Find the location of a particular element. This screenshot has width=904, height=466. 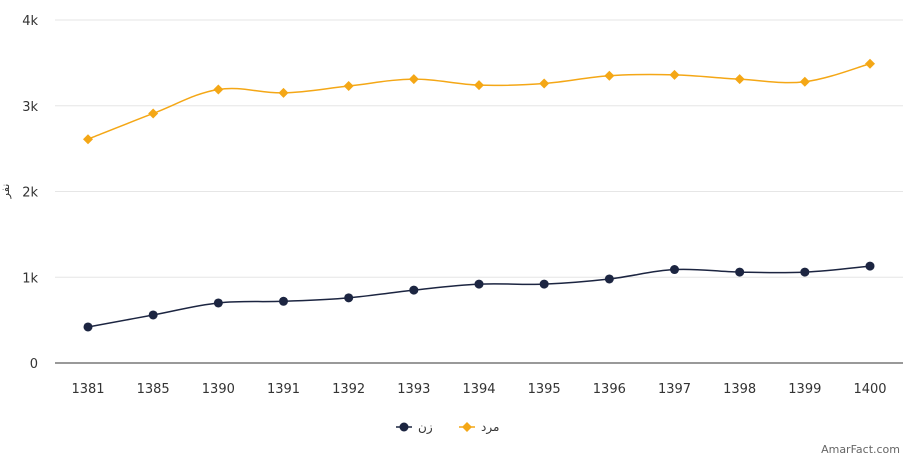

series-female is located at coordinates (479, 296).